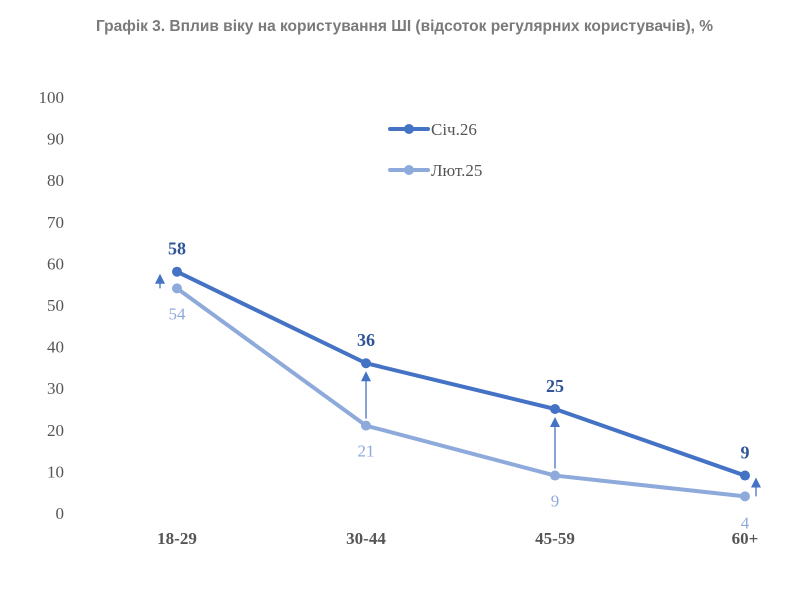 Image resolution: width=809 pixels, height=596 pixels. I want to click on legend: Січ.26 Лют.25, so click(435, 150).